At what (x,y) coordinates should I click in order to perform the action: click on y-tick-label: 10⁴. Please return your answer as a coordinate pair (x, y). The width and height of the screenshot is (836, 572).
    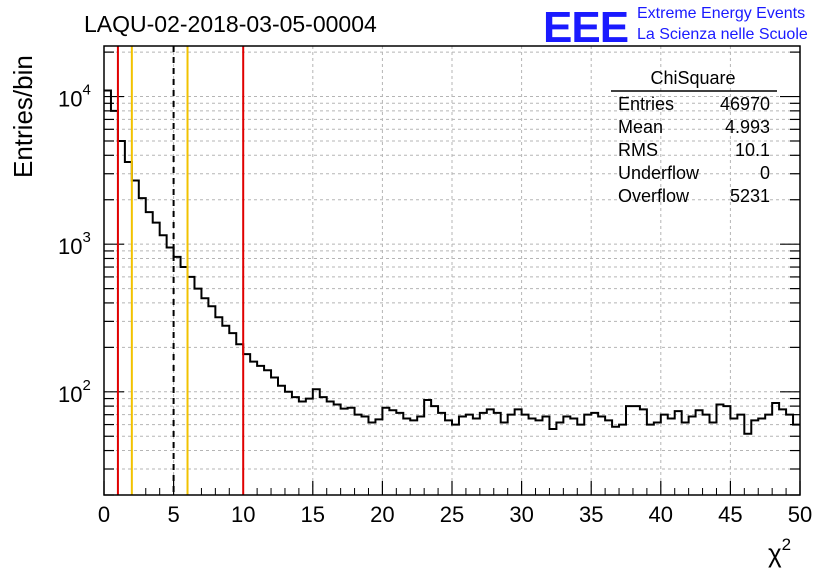
    Looking at the image, I should click on (74, 97).